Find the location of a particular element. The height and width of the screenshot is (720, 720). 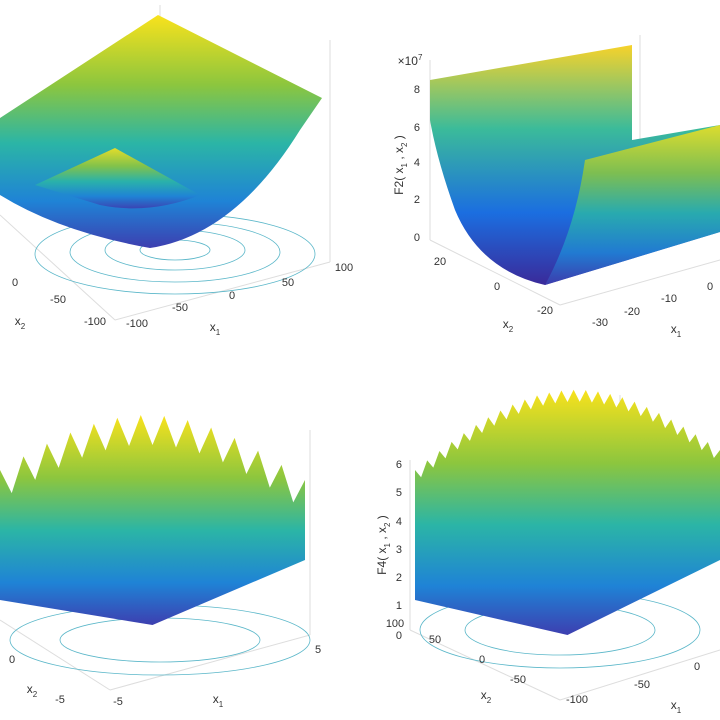

x1-tick-label: -20 is located at coordinates (632, 312).